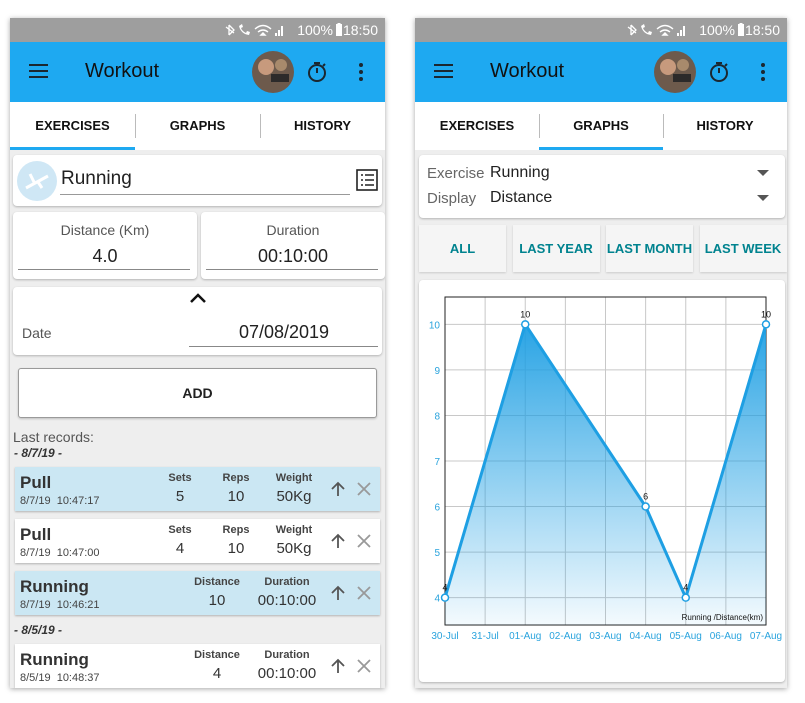  I want to click on status-bar: 100% 18:50, so click(601, 30).